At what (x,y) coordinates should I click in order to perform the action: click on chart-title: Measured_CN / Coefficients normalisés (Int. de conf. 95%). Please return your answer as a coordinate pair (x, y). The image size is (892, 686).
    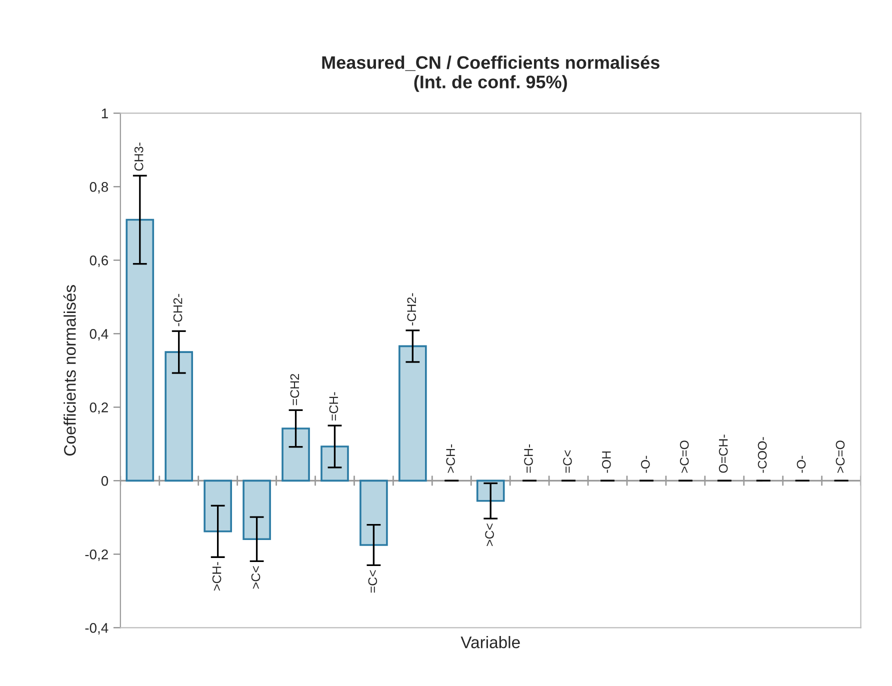
    Looking at the image, I should click on (491, 74).